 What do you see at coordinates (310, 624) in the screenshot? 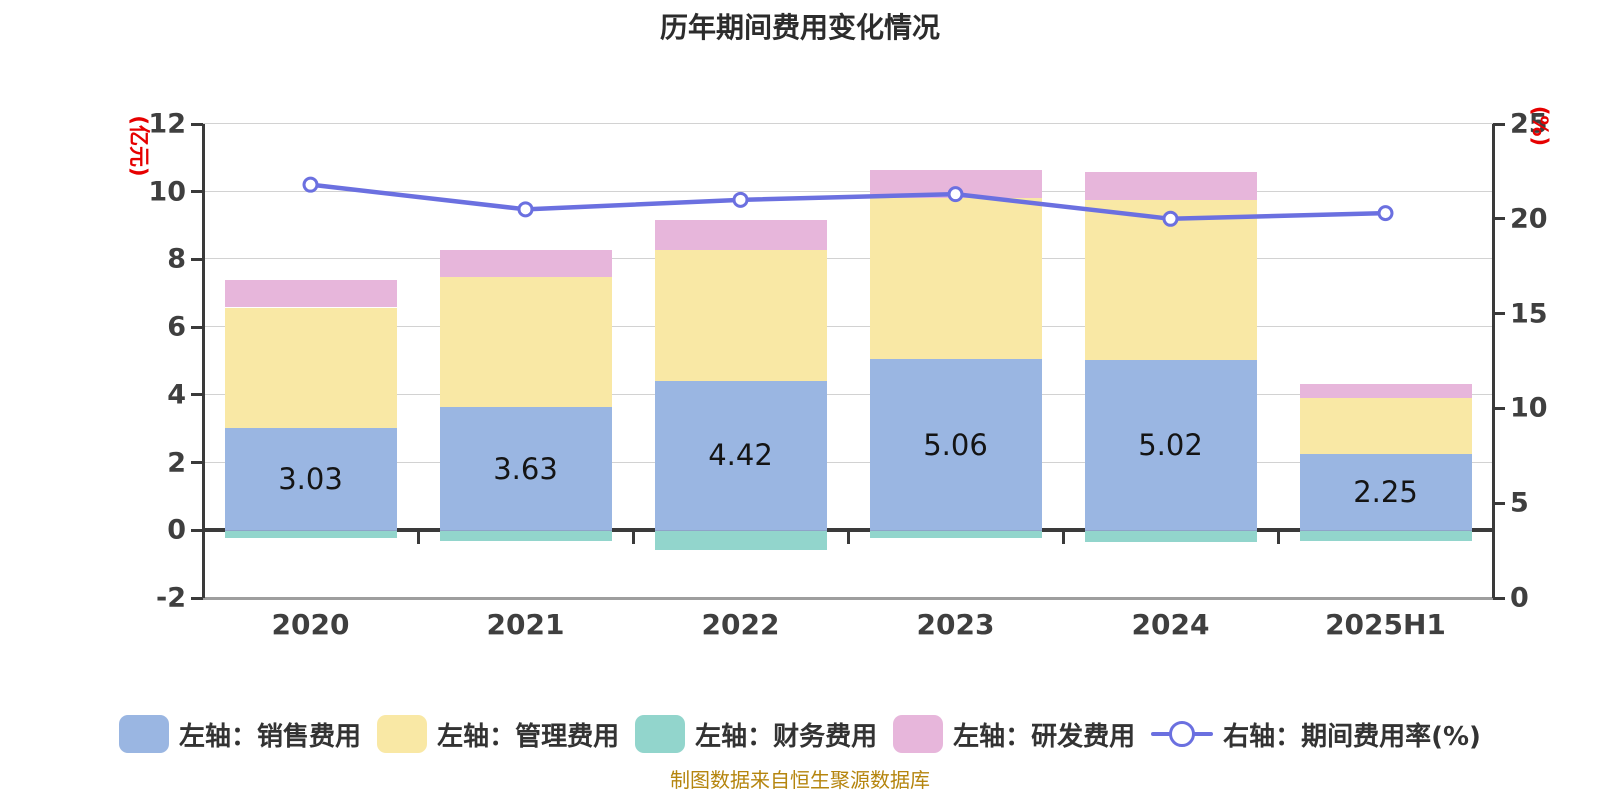
I see `x-axis-label-2020: 2020` at bounding box center [310, 624].